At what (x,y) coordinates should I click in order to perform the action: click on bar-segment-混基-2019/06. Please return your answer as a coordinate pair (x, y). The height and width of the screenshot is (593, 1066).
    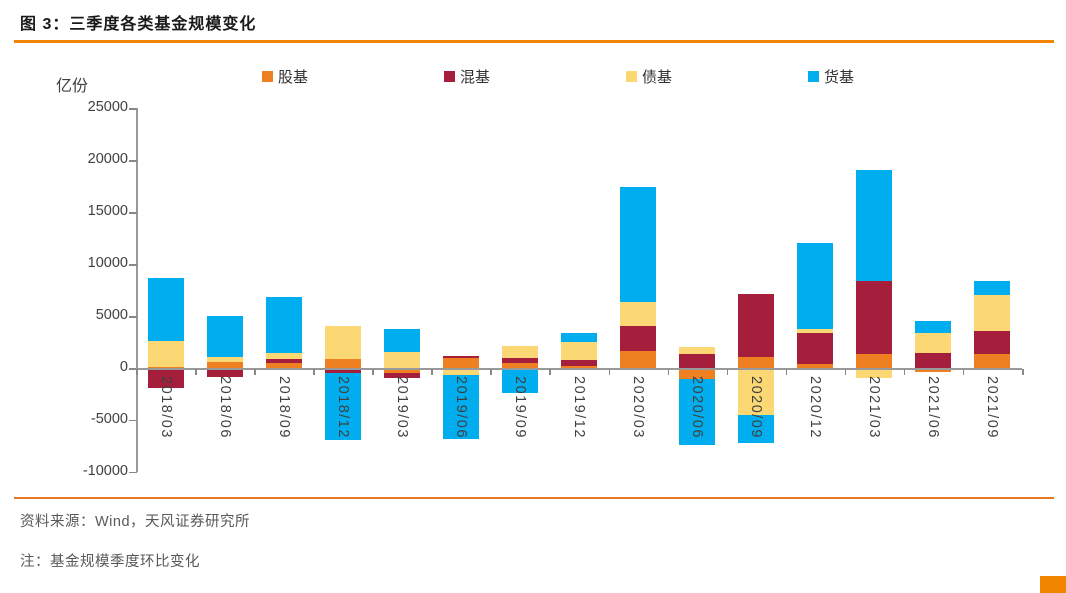
    Looking at the image, I should click on (460, 357).